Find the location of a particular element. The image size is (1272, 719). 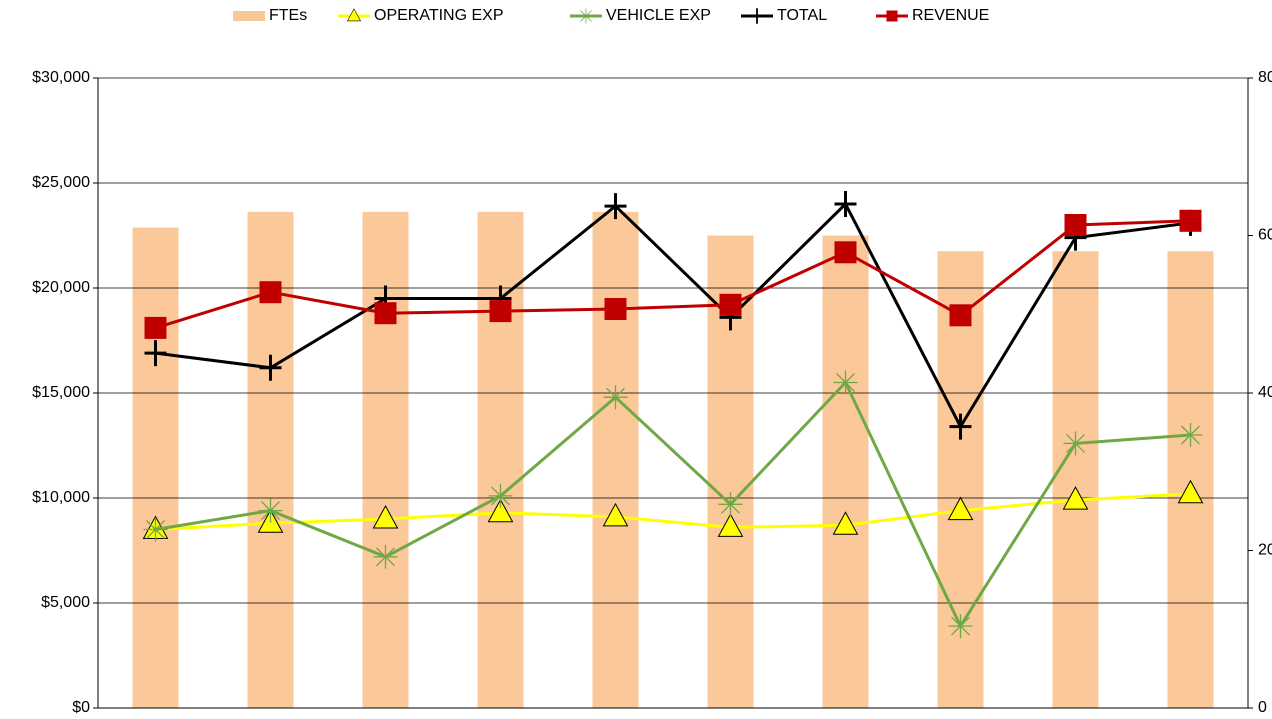

y2-tick-label: 60 is located at coordinates (1265, 235).